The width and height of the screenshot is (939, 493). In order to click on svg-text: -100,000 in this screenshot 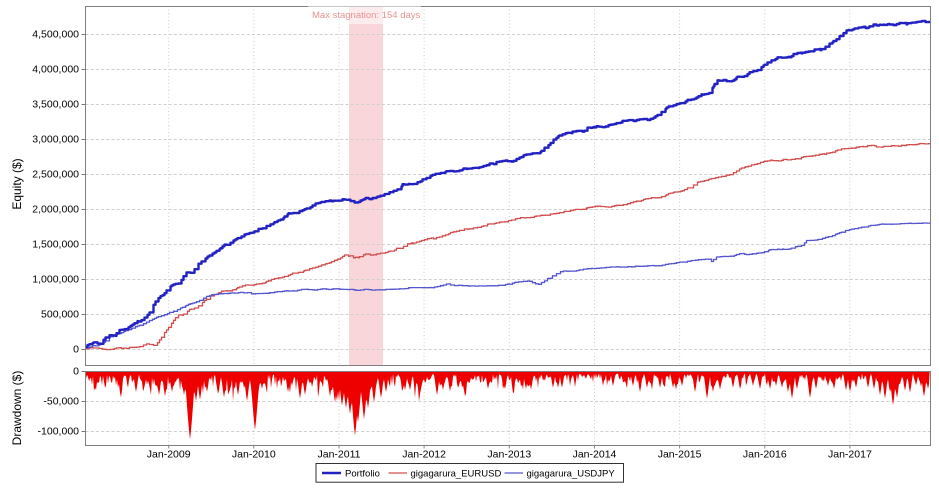, I will do `click(59, 432)`.